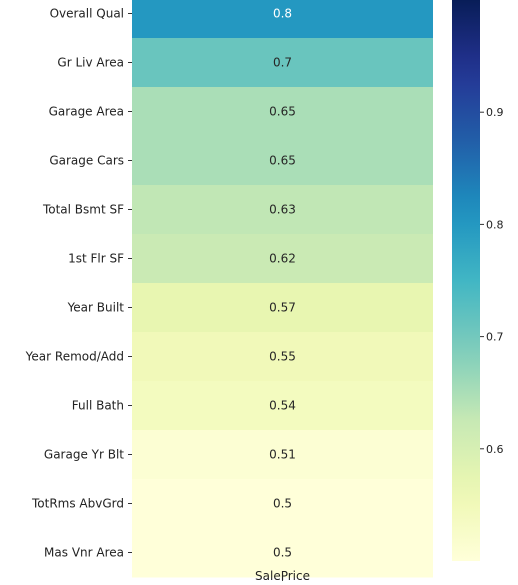  Describe the element at coordinates (98, 406) in the screenshot. I see `row-label: Full Bath` at that location.